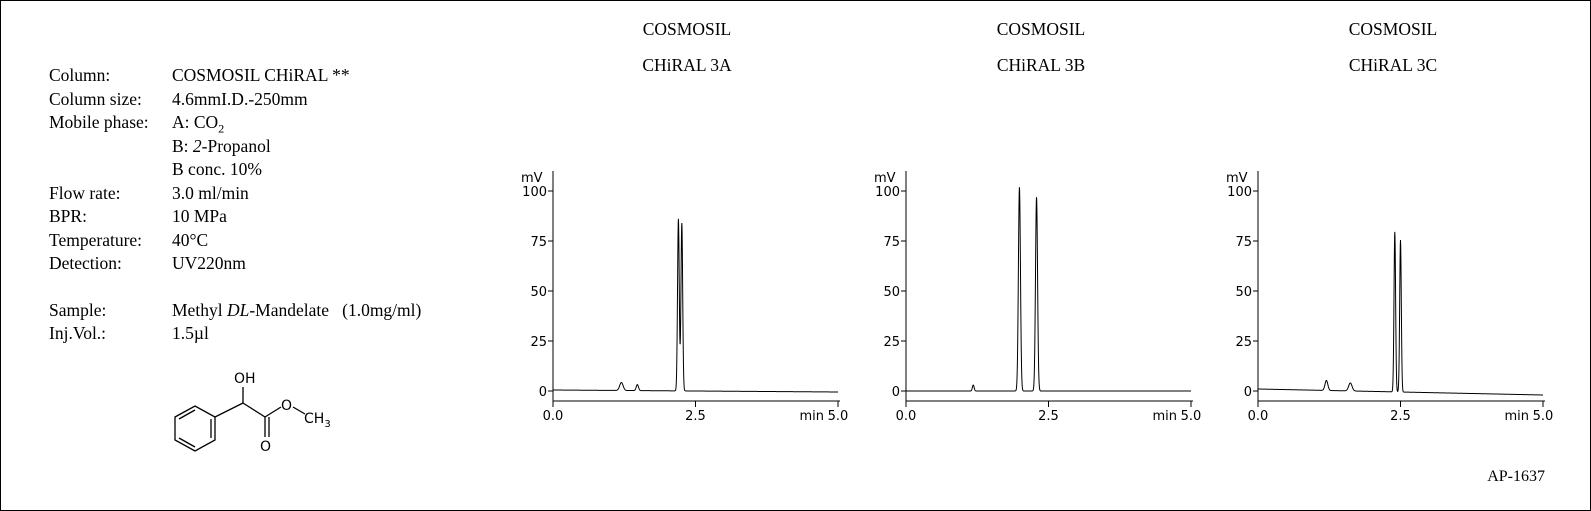  What do you see at coordinates (99, 122) in the screenshot?
I see `condition-label: Mobile phase:` at bounding box center [99, 122].